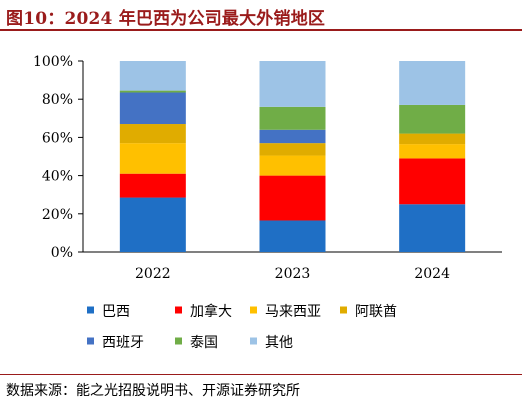 The width and height of the screenshot is (522, 405). I want to click on y-tick-label: 0%, so click(62, 253).